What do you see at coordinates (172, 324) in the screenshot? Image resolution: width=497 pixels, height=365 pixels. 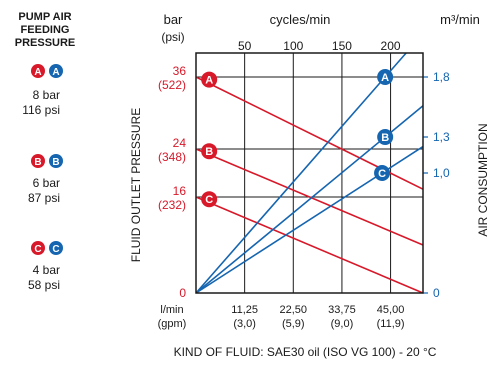 I see `x-axis-label-alt: (gpm)` at bounding box center [172, 324].